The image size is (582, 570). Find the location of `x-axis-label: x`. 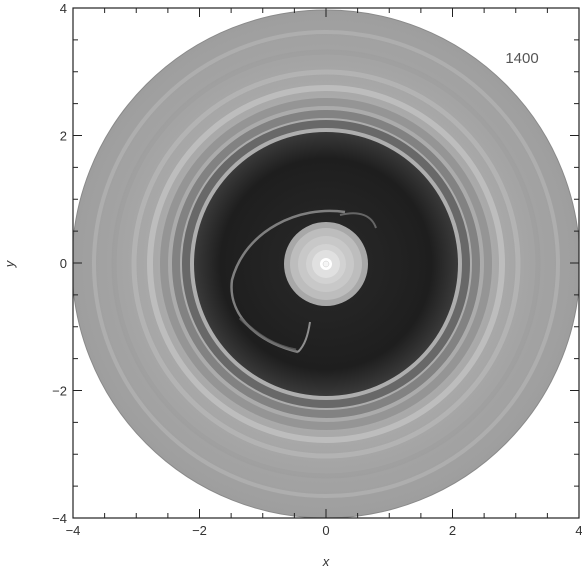

x-axis-label: x is located at coordinates (326, 561).